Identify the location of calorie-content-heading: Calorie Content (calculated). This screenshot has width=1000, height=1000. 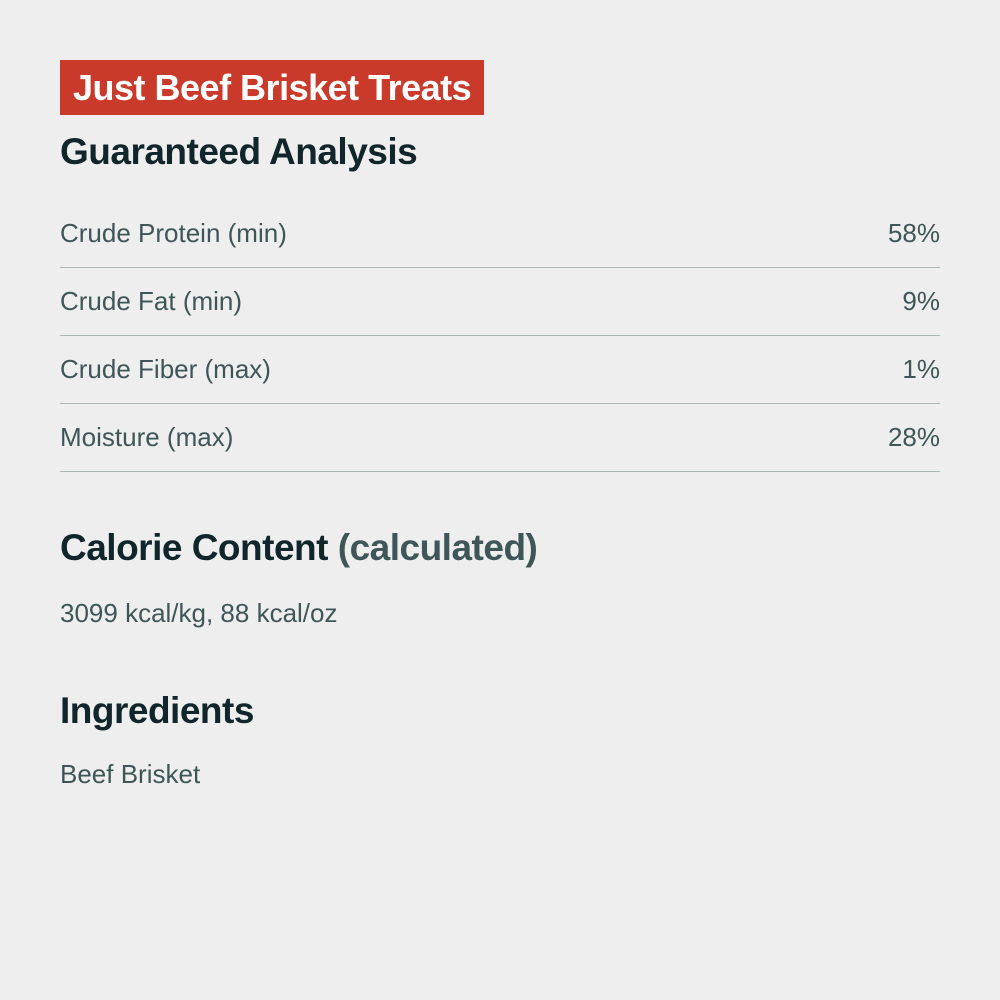
(299, 548).